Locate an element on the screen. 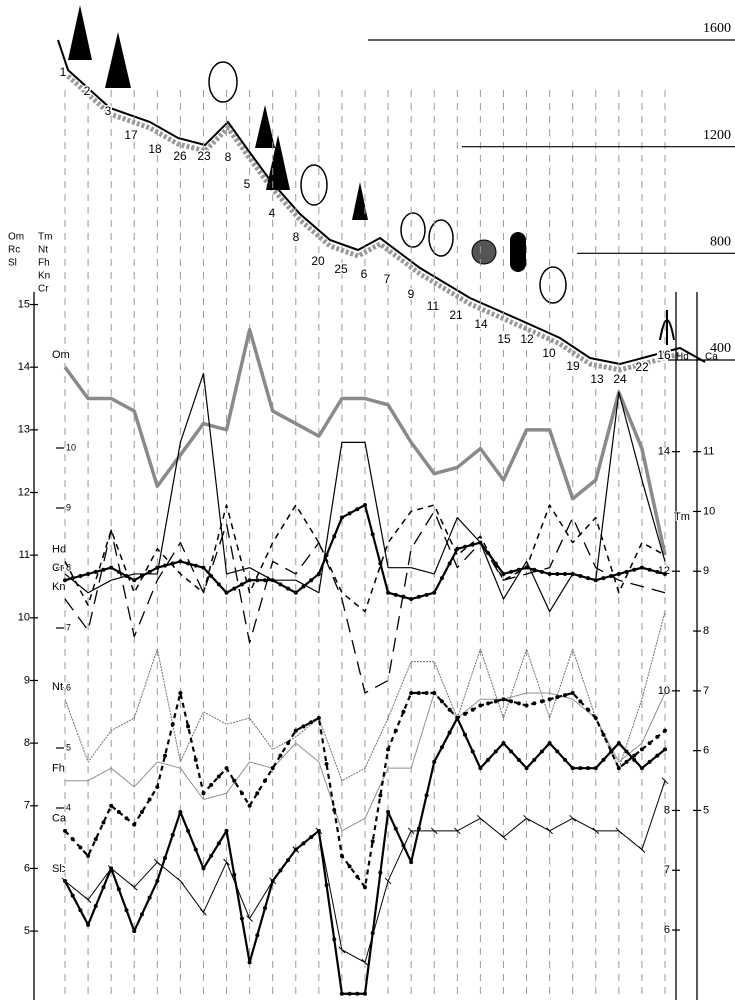 The height and width of the screenshot is (1003, 735). axis-title: Fh is located at coordinates (44, 263).